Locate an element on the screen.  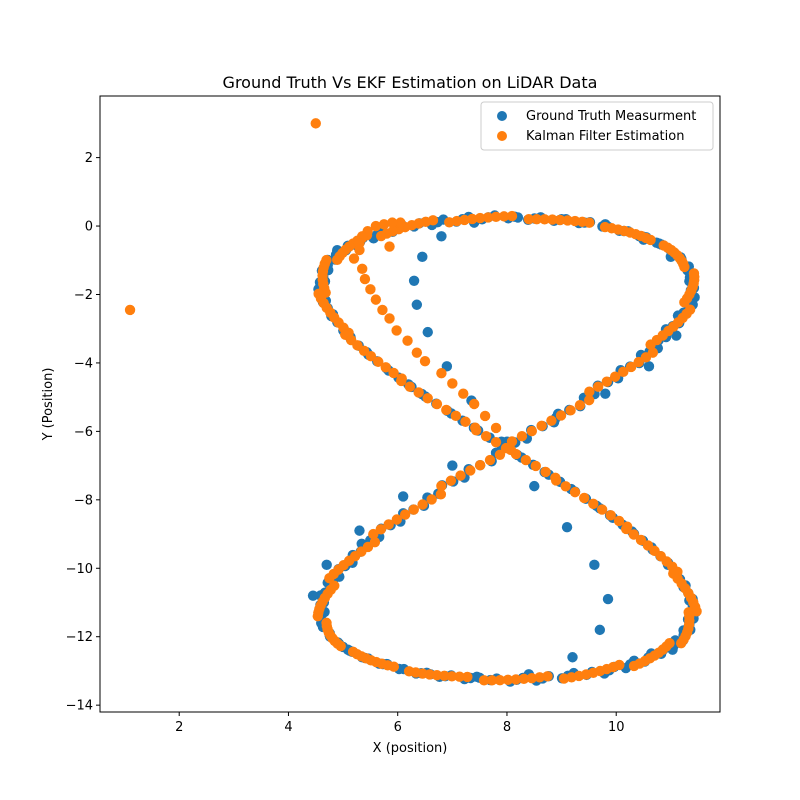
y-tick-label: −10 is located at coordinates (79, 569).